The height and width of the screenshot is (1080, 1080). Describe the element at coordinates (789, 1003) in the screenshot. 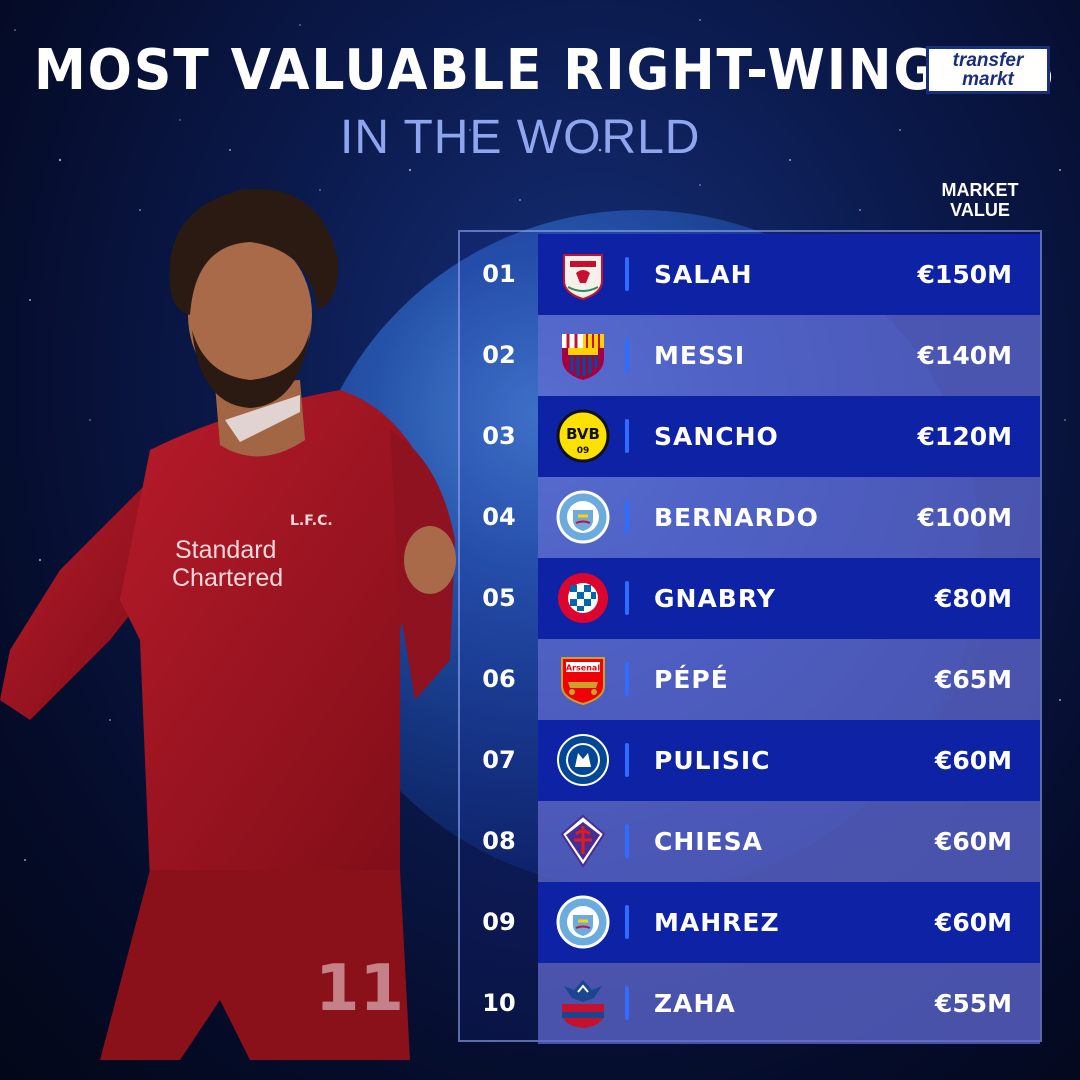

I see `row-band: ZAHA €55M` at that location.